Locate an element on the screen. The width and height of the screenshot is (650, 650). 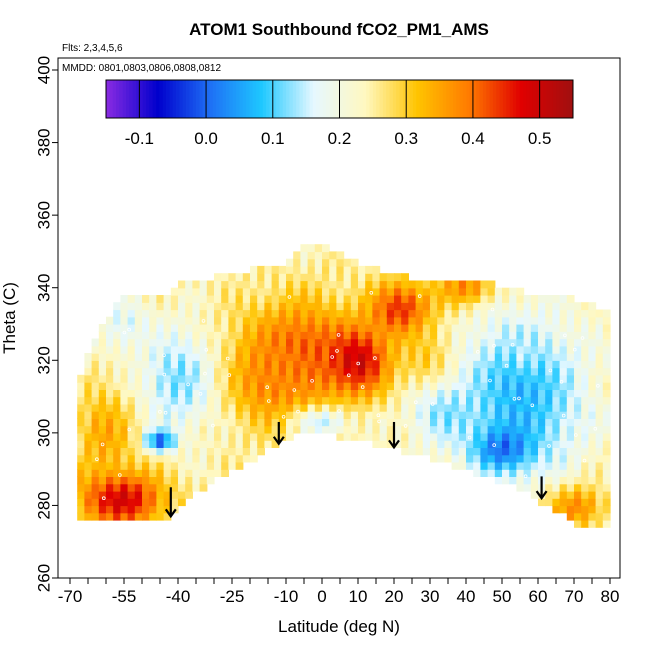
x-tick-label: -10 is located at coordinates (286, 596).